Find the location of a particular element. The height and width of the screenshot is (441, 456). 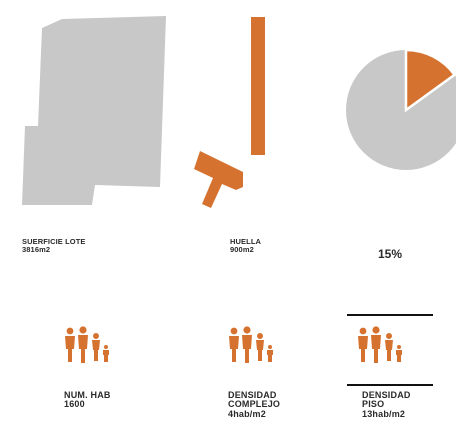

bottom-rule is located at coordinates (390, 385).